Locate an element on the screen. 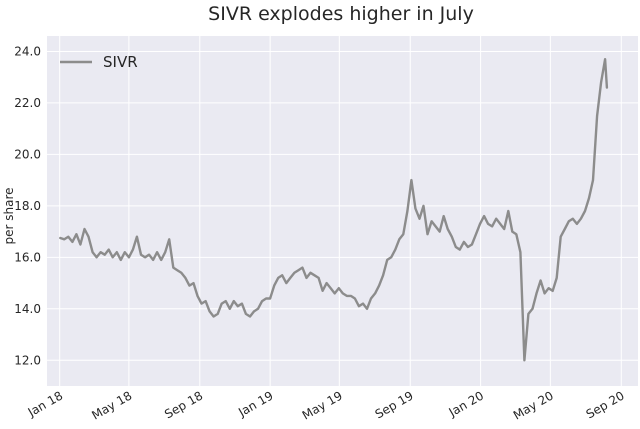 The image size is (640, 429). y-tick-label: 14.0 is located at coordinates (27, 309).